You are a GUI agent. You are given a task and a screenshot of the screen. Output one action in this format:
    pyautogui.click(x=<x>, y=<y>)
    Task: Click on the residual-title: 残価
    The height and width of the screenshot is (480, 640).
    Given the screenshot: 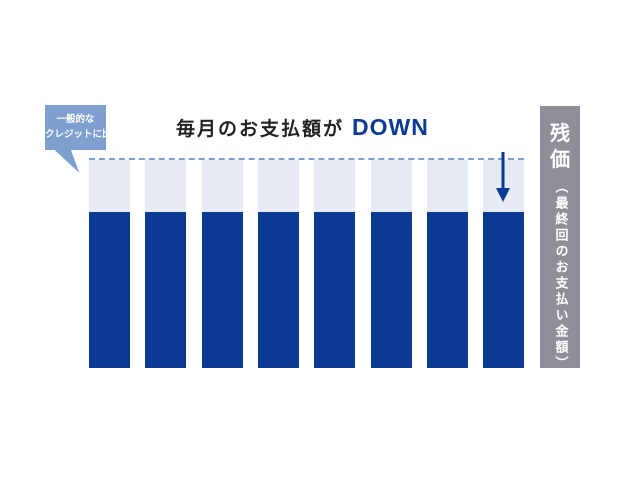 What is the action you would take?
    pyautogui.click(x=560, y=146)
    